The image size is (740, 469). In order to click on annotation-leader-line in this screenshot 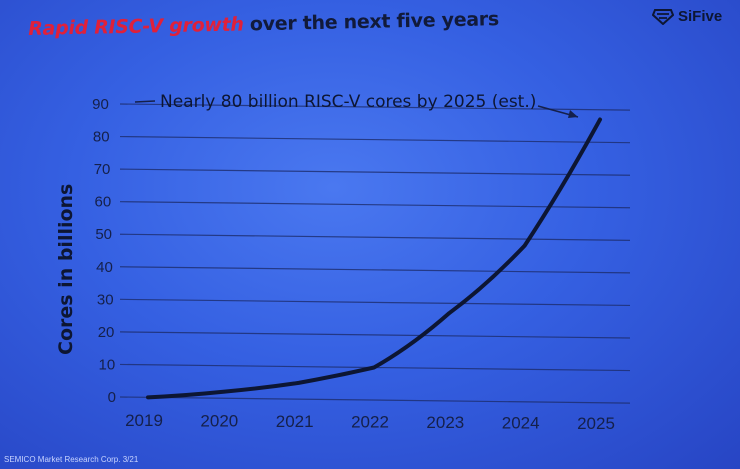, I will do `click(145, 101)`.